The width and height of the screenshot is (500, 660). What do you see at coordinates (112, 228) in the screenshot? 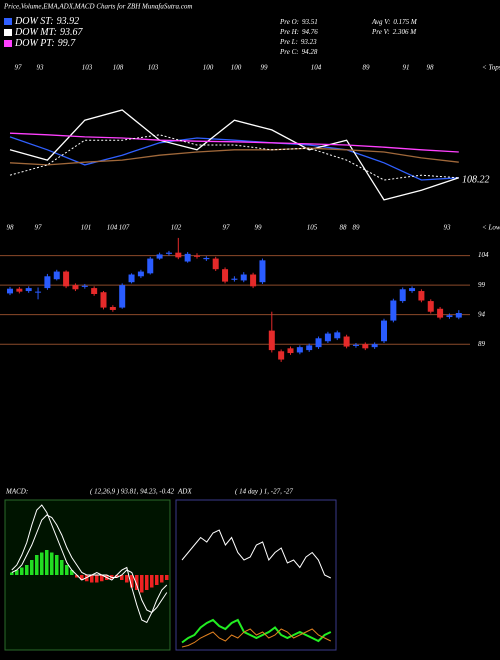
I see `low-label: 104` at bounding box center [112, 228].